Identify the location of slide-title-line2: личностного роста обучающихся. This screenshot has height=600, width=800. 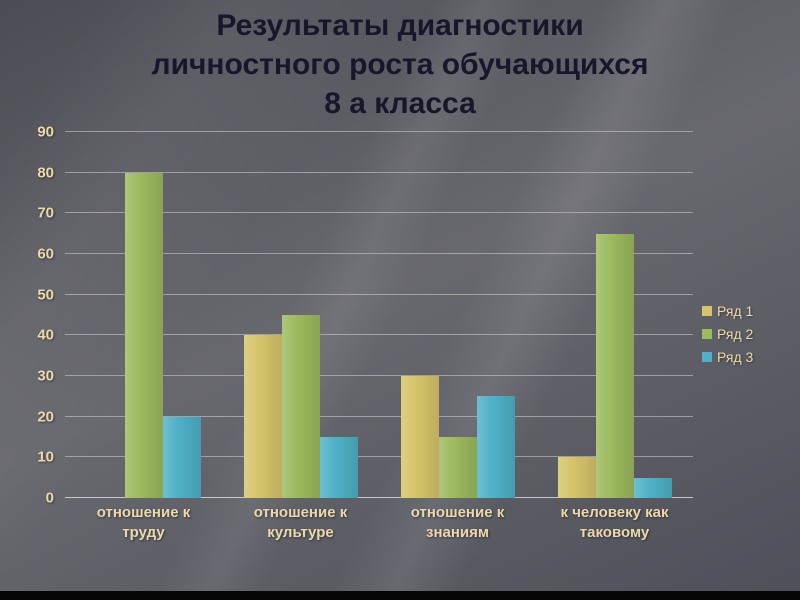
(400, 64).